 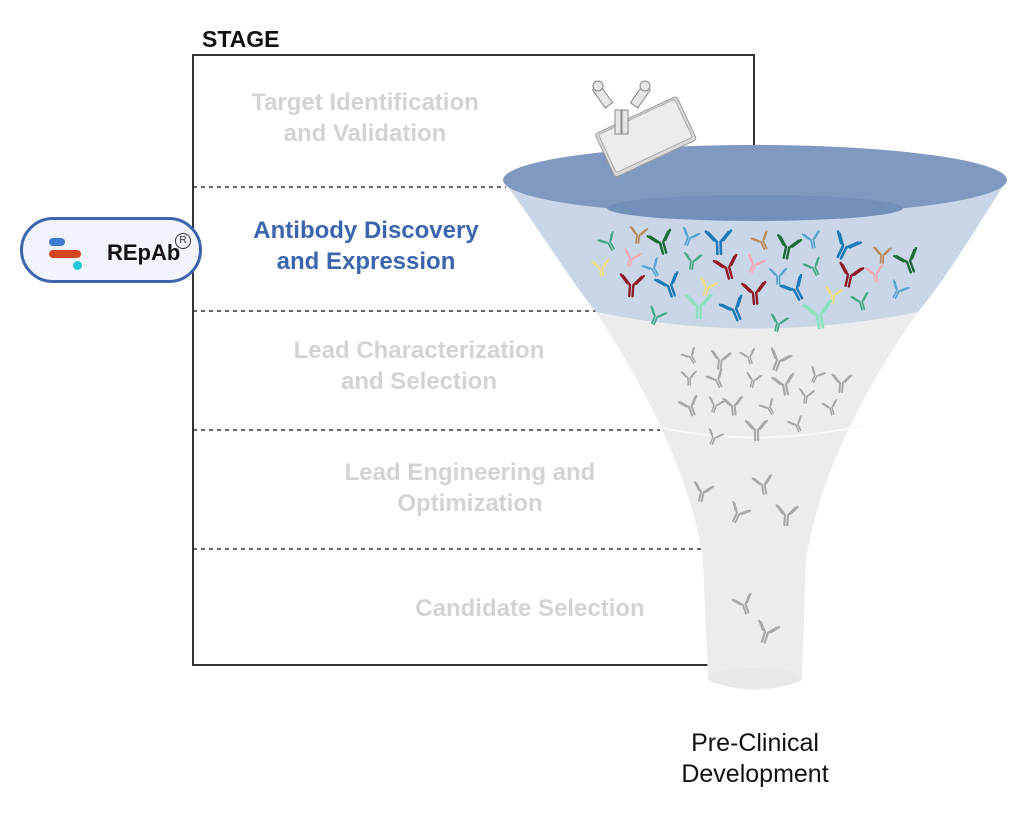 What do you see at coordinates (183, 241) in the screenshot?
I see `registered-mark: R` at bounding box center [183, 241].